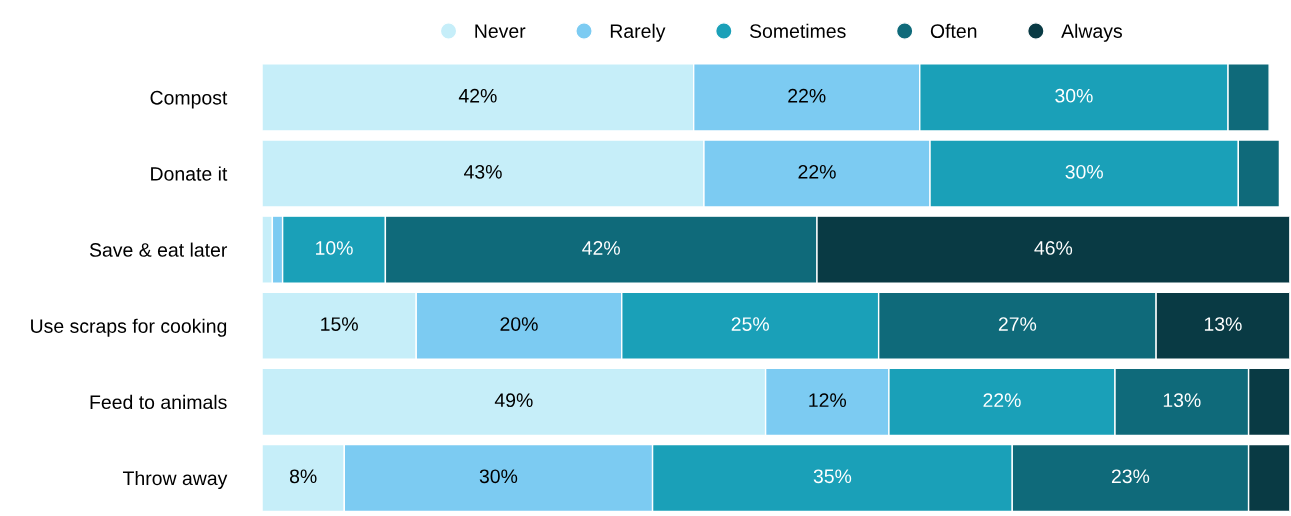  I want to click on legend-label: Always, so click(1091, 32).